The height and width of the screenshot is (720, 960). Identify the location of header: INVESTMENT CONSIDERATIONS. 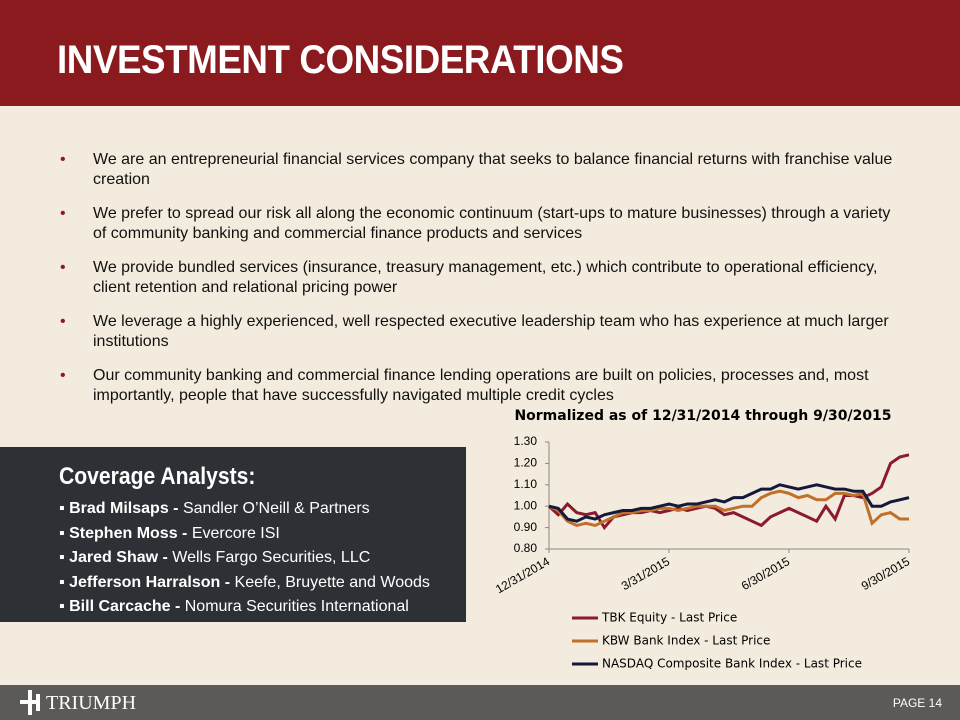
(480, 53).